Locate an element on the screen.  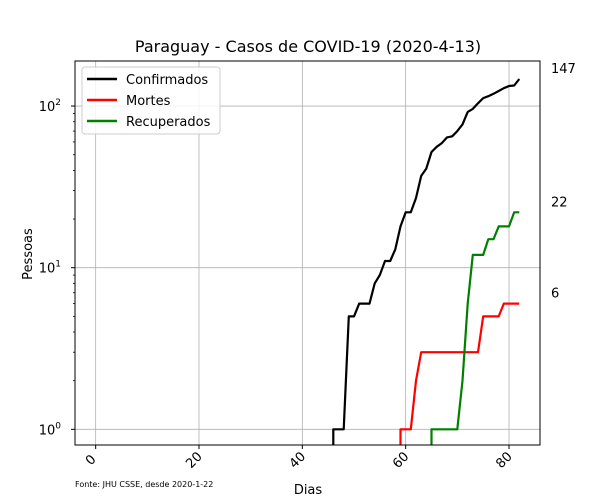
legend-box is located at coordinates (151, 100).